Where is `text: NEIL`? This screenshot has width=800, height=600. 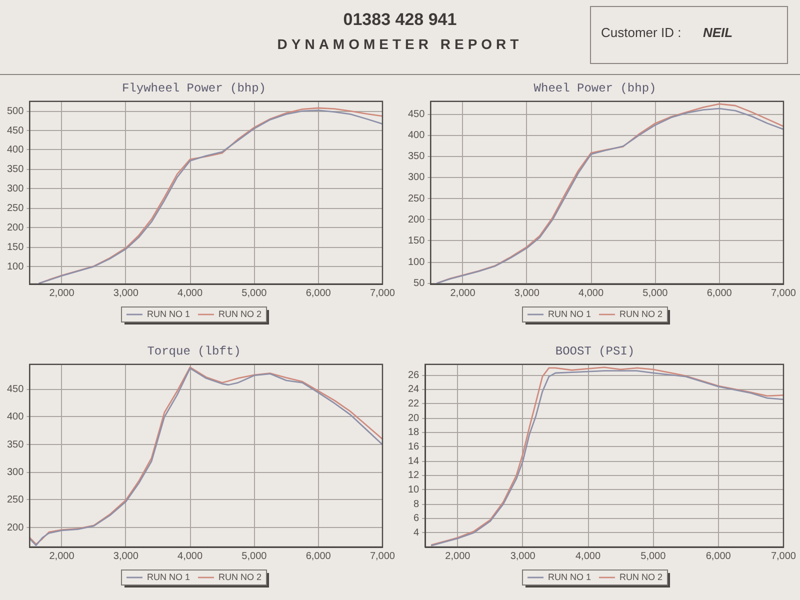 text: NEIL is located at coordinates (718, 32).